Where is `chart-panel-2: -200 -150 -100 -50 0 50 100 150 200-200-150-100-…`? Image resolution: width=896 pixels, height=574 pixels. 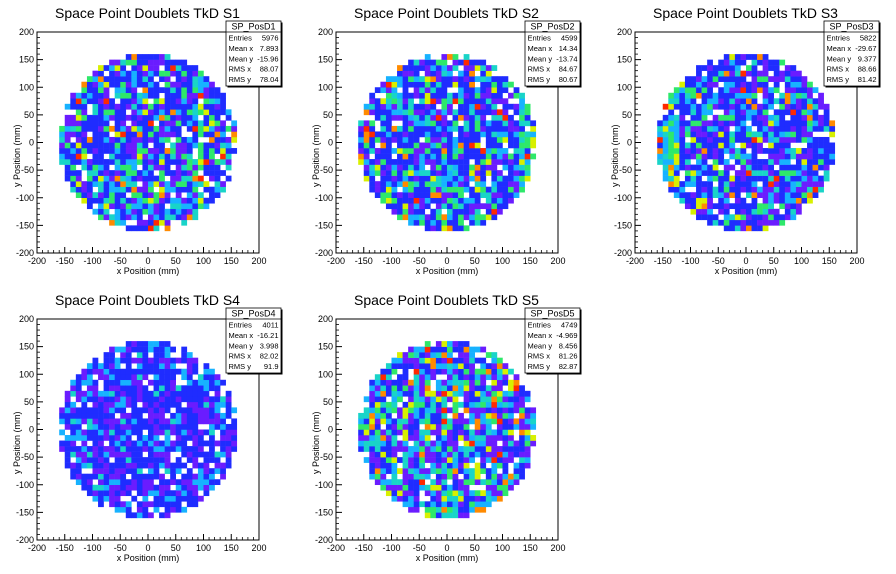 chart-panel-2: -200 -150 -100 -50 0 50 100 150 200-200-150-100-… is located at coordinates (446, 140).